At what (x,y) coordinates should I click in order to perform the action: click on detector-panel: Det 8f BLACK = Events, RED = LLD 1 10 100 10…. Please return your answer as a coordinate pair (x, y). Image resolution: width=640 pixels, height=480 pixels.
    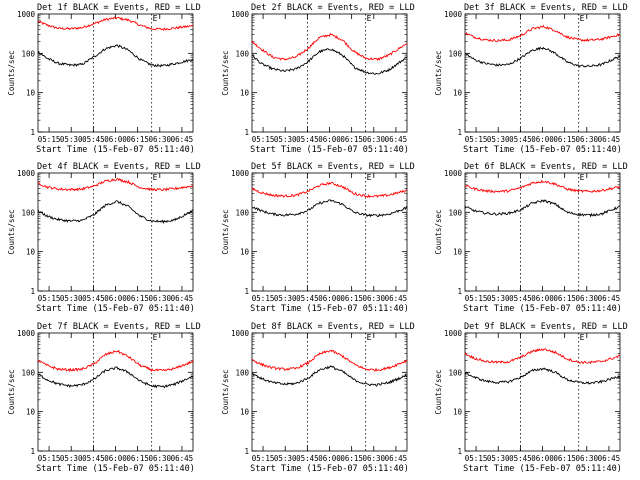
    Looking at the image, I should click on (318, 398).